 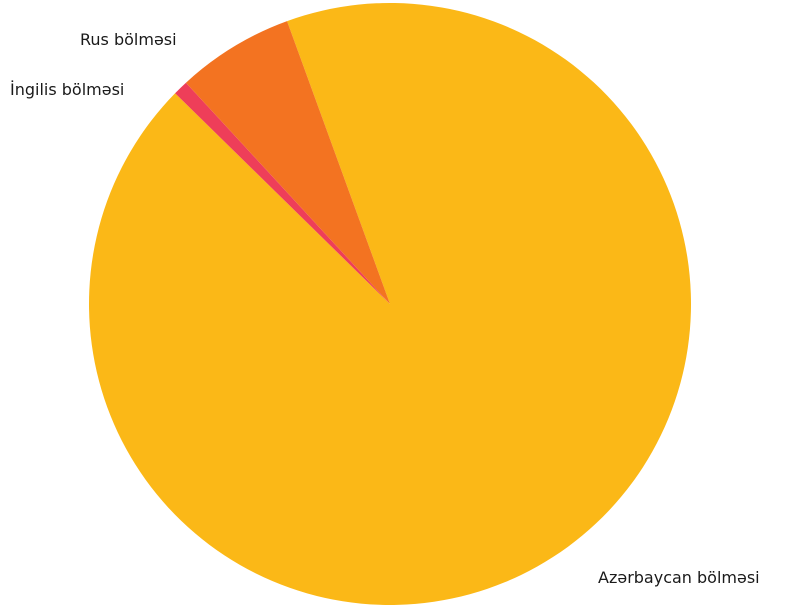 I want to click on label-azerbaycan-bolmesi: Azərbaycan bölməsi, so click(x=679, y=577).